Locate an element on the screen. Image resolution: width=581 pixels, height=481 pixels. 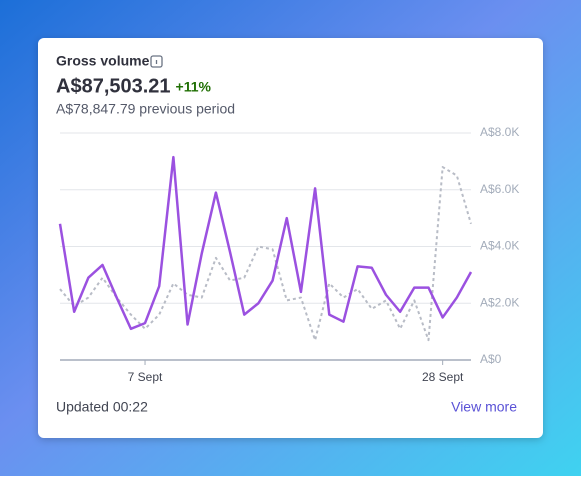
y-tick-label: A$6.0K is located at coordinates (499, 189).